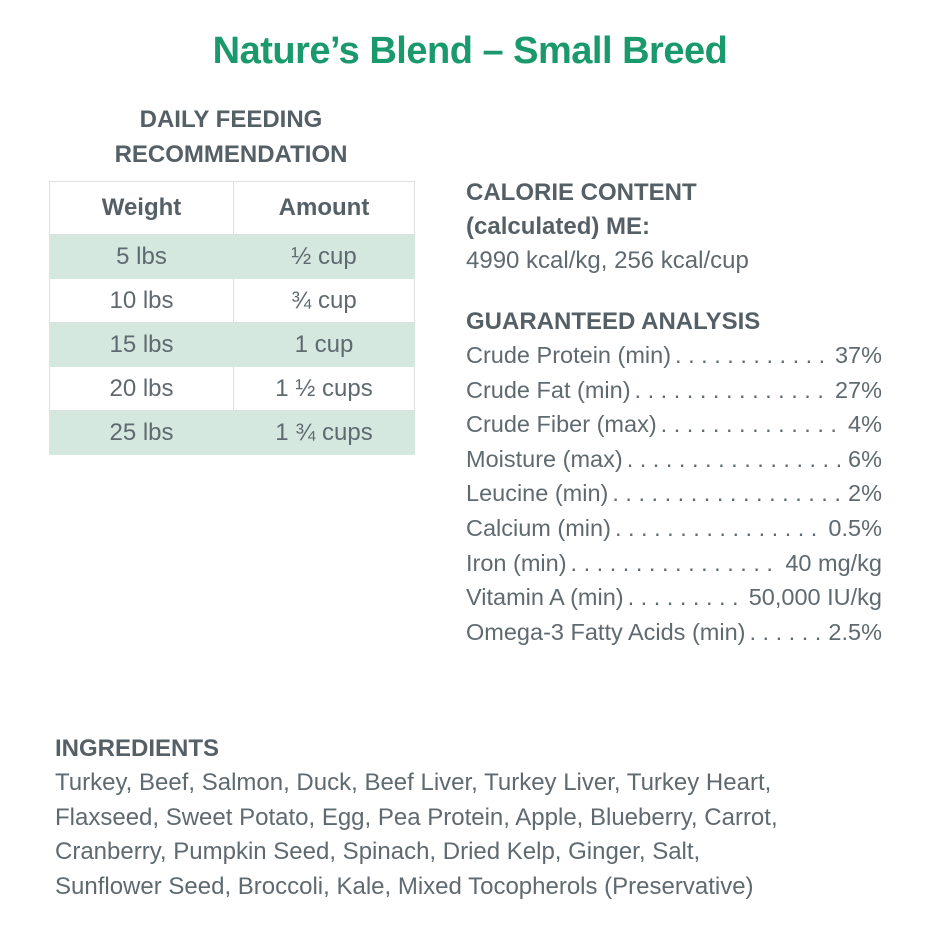  I want to click on analysis-value: 4%, so click(865, 424).